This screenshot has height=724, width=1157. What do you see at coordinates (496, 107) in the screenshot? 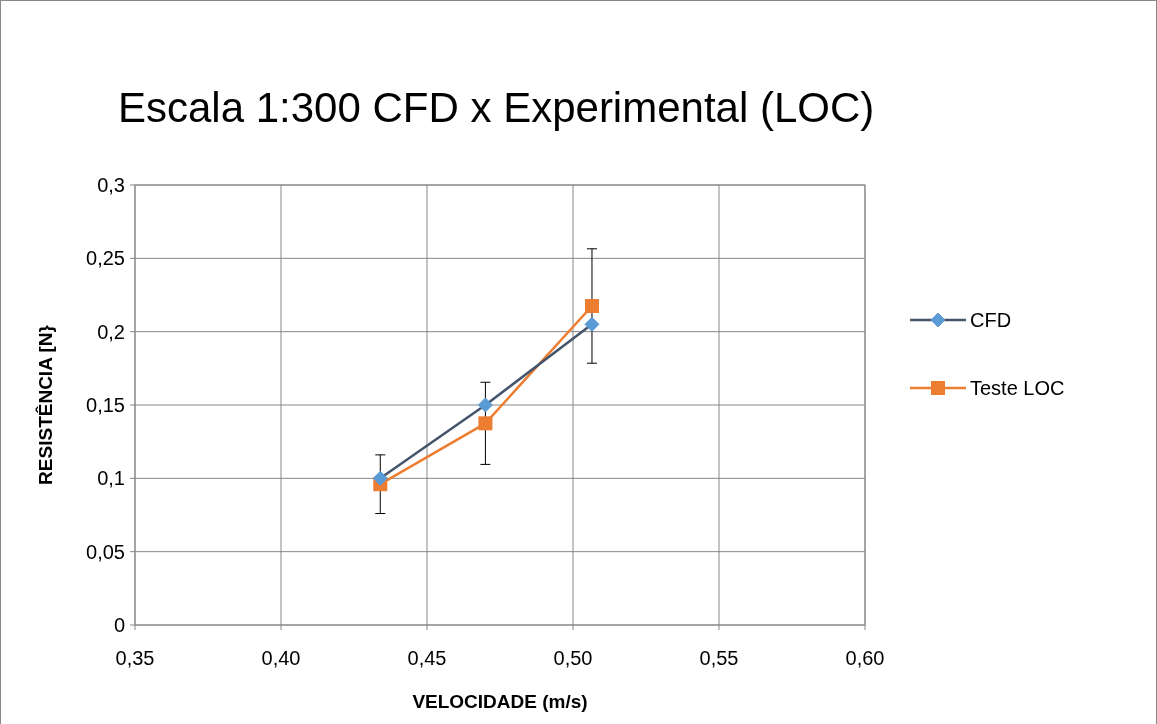
I see `chart-title: Escala 1:300 CFD x Experimental (LOC)` at bounding box center [496, 107].